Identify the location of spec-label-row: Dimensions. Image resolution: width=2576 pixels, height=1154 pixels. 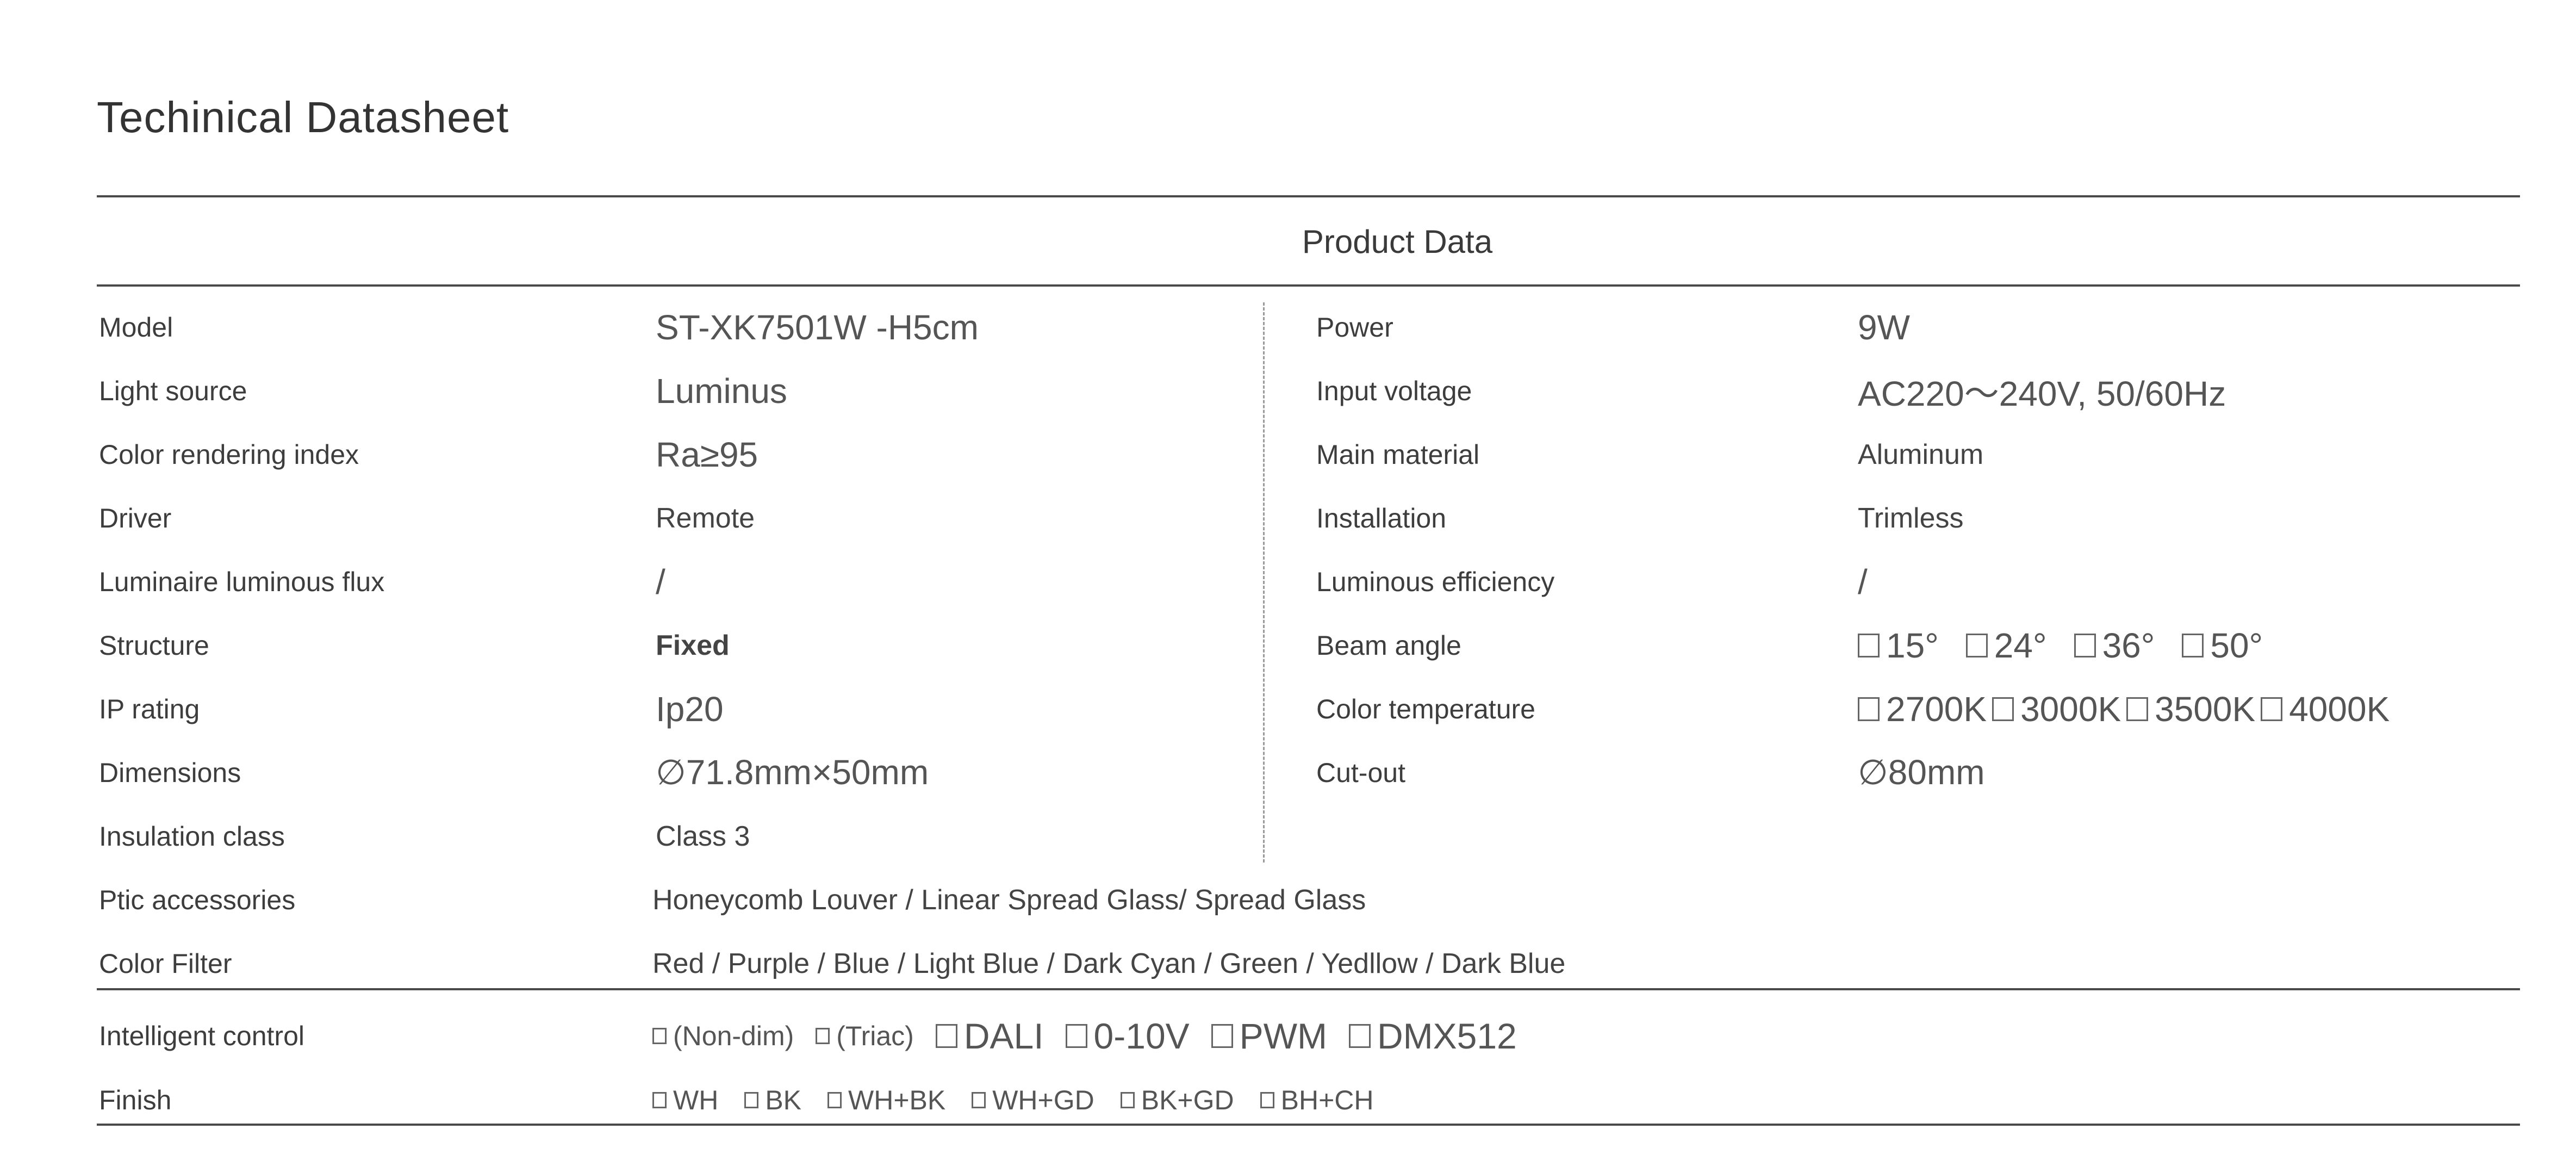
(170, 772).